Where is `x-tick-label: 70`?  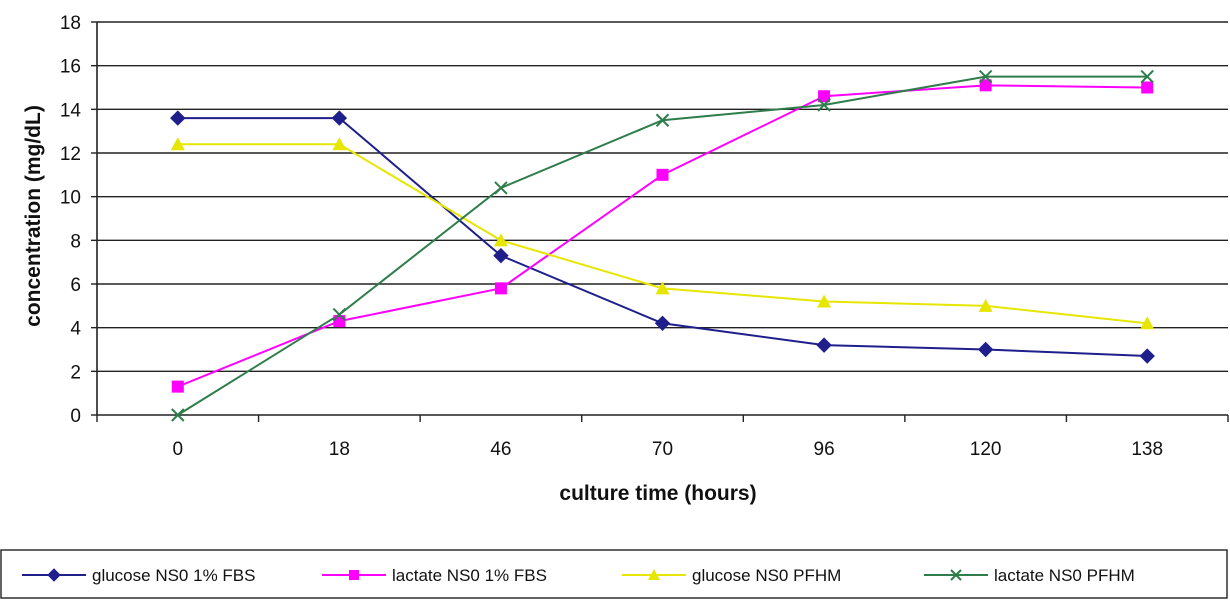
x-tick-label: 70 is located at coordinates (662, 449).